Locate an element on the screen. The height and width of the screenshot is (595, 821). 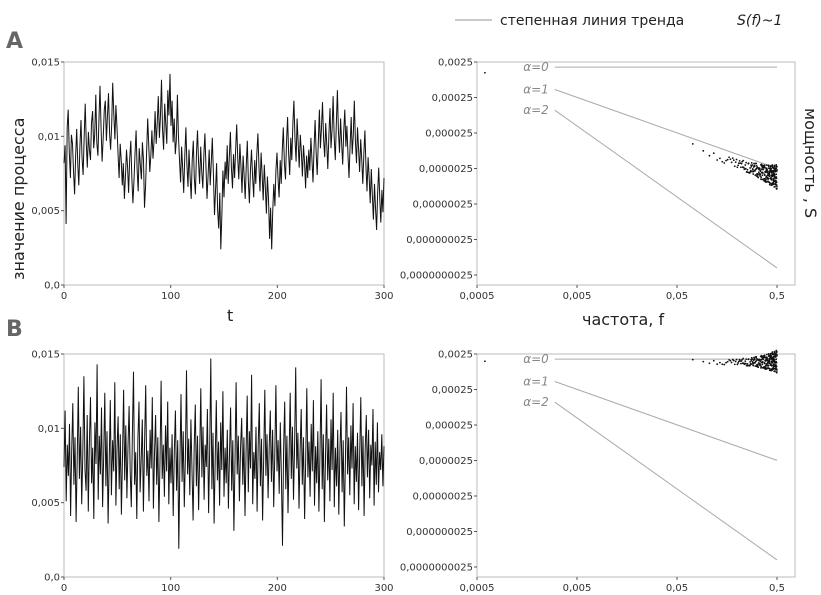
A-time-series-ytick-label: 0,0 is located at coordinates (52, 286).